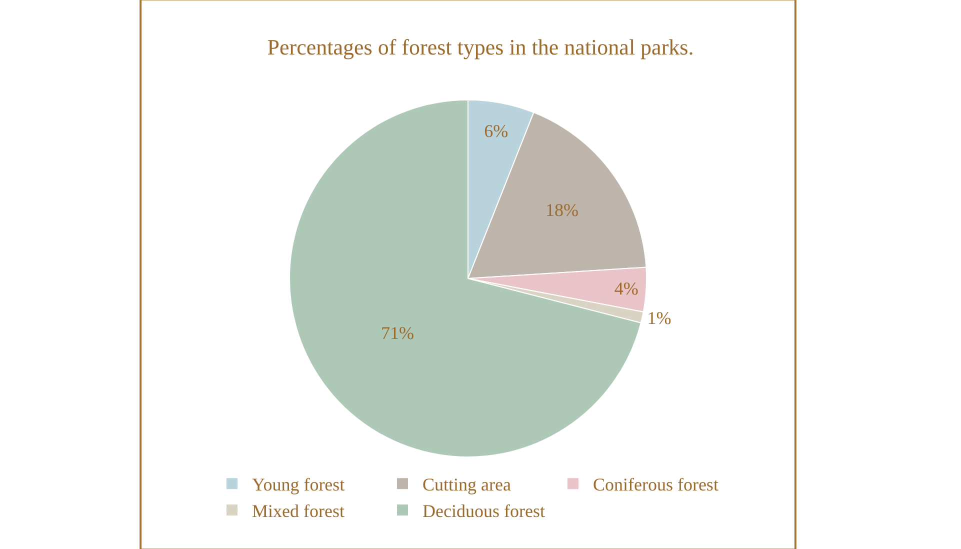  I want to click on legend-label: Cutting area, so click(466, 484).